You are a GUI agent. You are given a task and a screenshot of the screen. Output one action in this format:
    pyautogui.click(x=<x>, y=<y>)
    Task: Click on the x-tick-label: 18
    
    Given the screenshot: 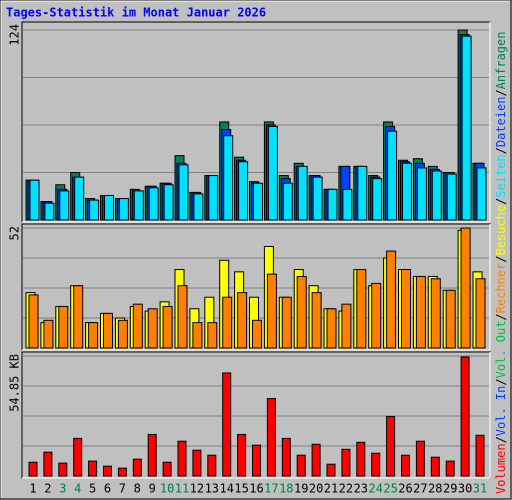 What is the action you would take?
    pyautogui.click(x=286, y=489)
    